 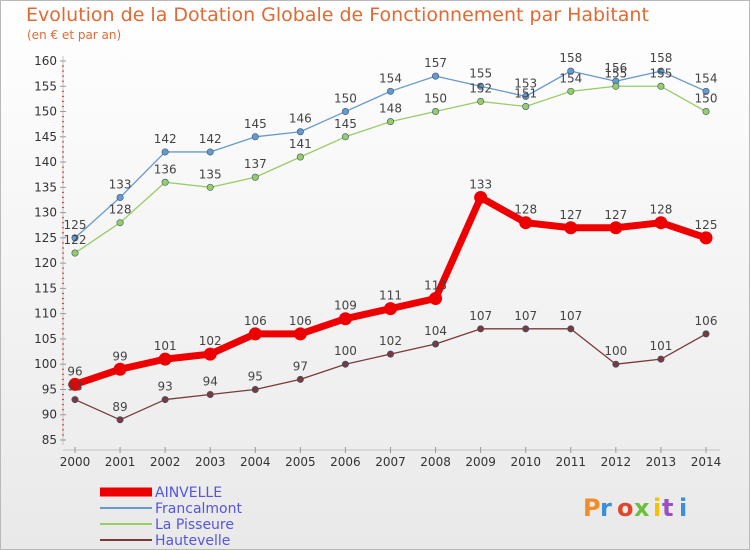 I want to click on x-tick-label: 2004, so click(x=255, y=462).